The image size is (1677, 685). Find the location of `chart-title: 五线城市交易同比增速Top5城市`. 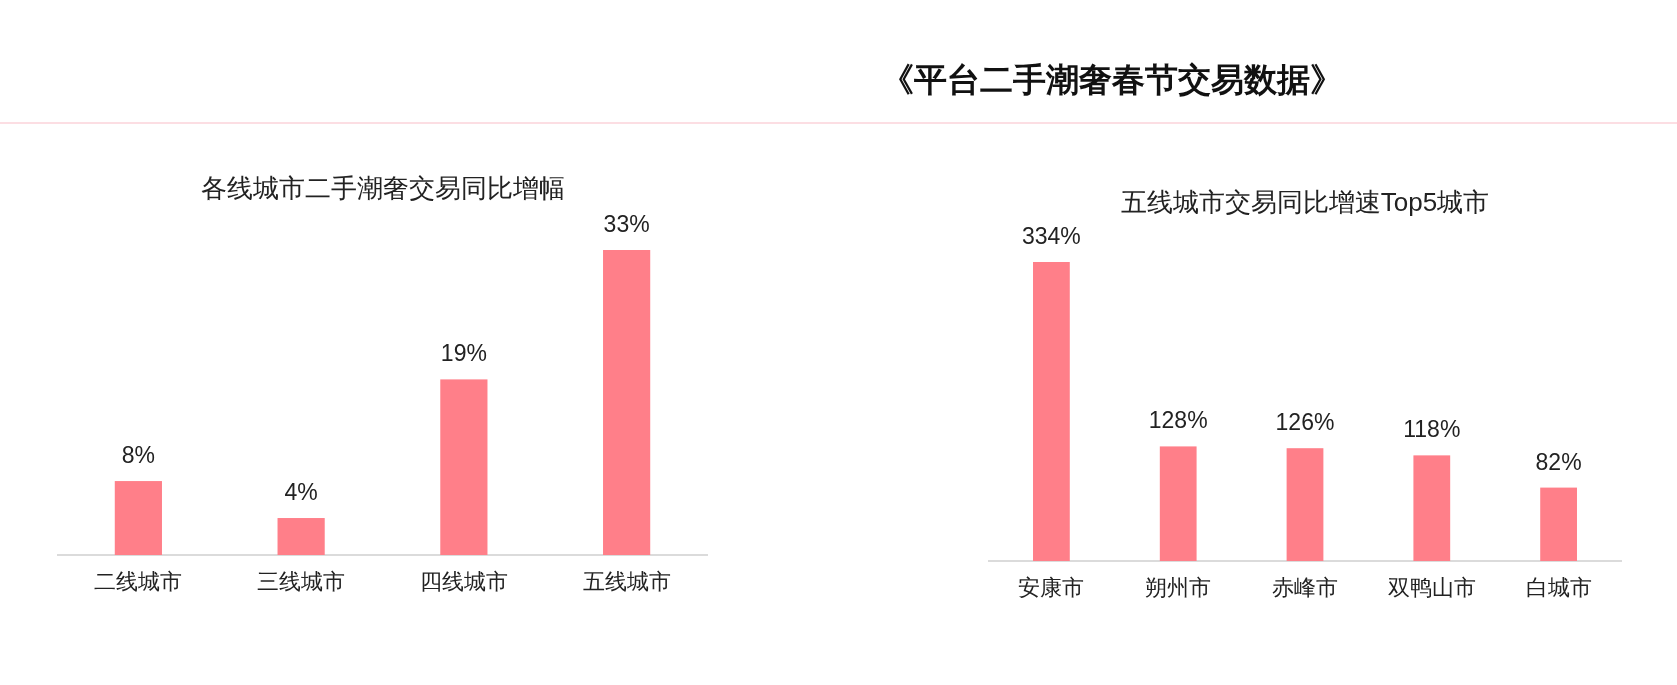

chart-title: 五线城市交易同比增速Top5城市 is located at coordinates (1305, 202).